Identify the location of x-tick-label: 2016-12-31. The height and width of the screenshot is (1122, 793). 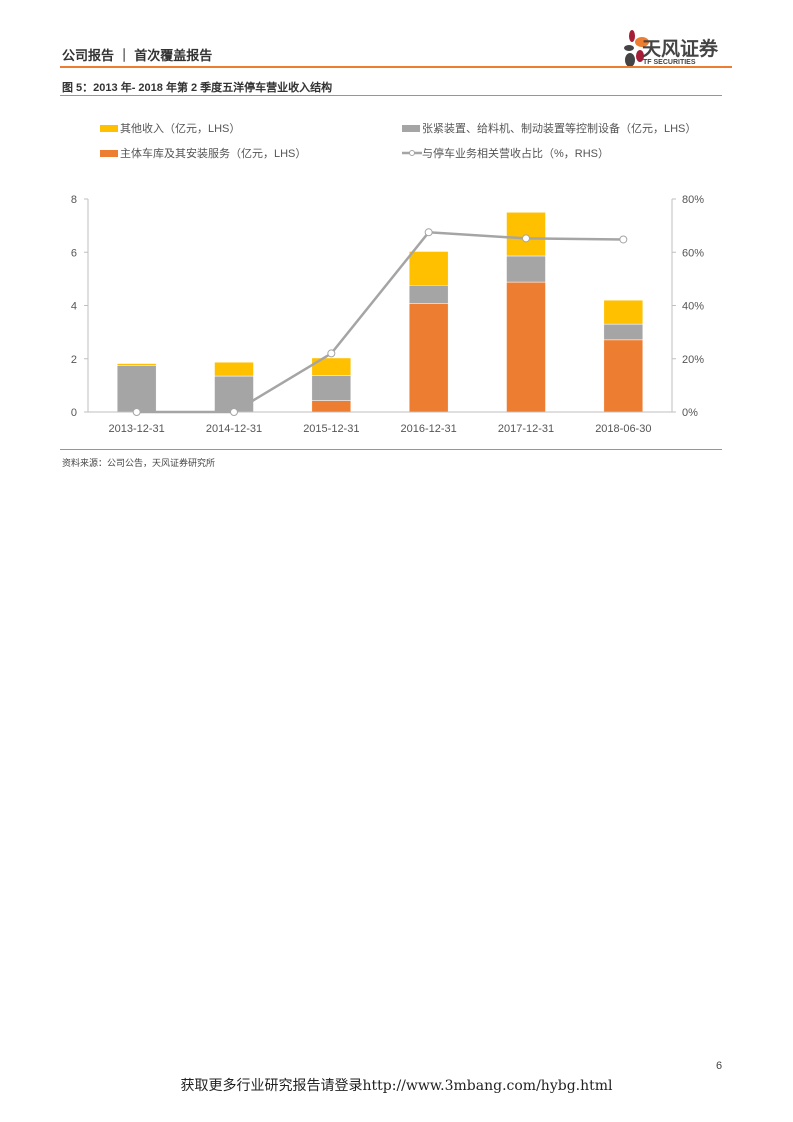
(429, 429).